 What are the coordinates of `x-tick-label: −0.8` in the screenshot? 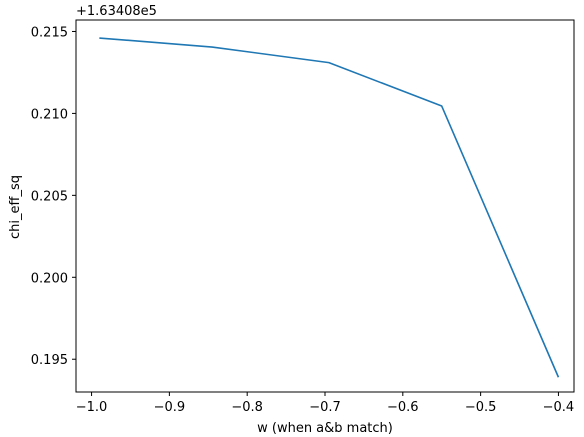 It's located at (247, 407).